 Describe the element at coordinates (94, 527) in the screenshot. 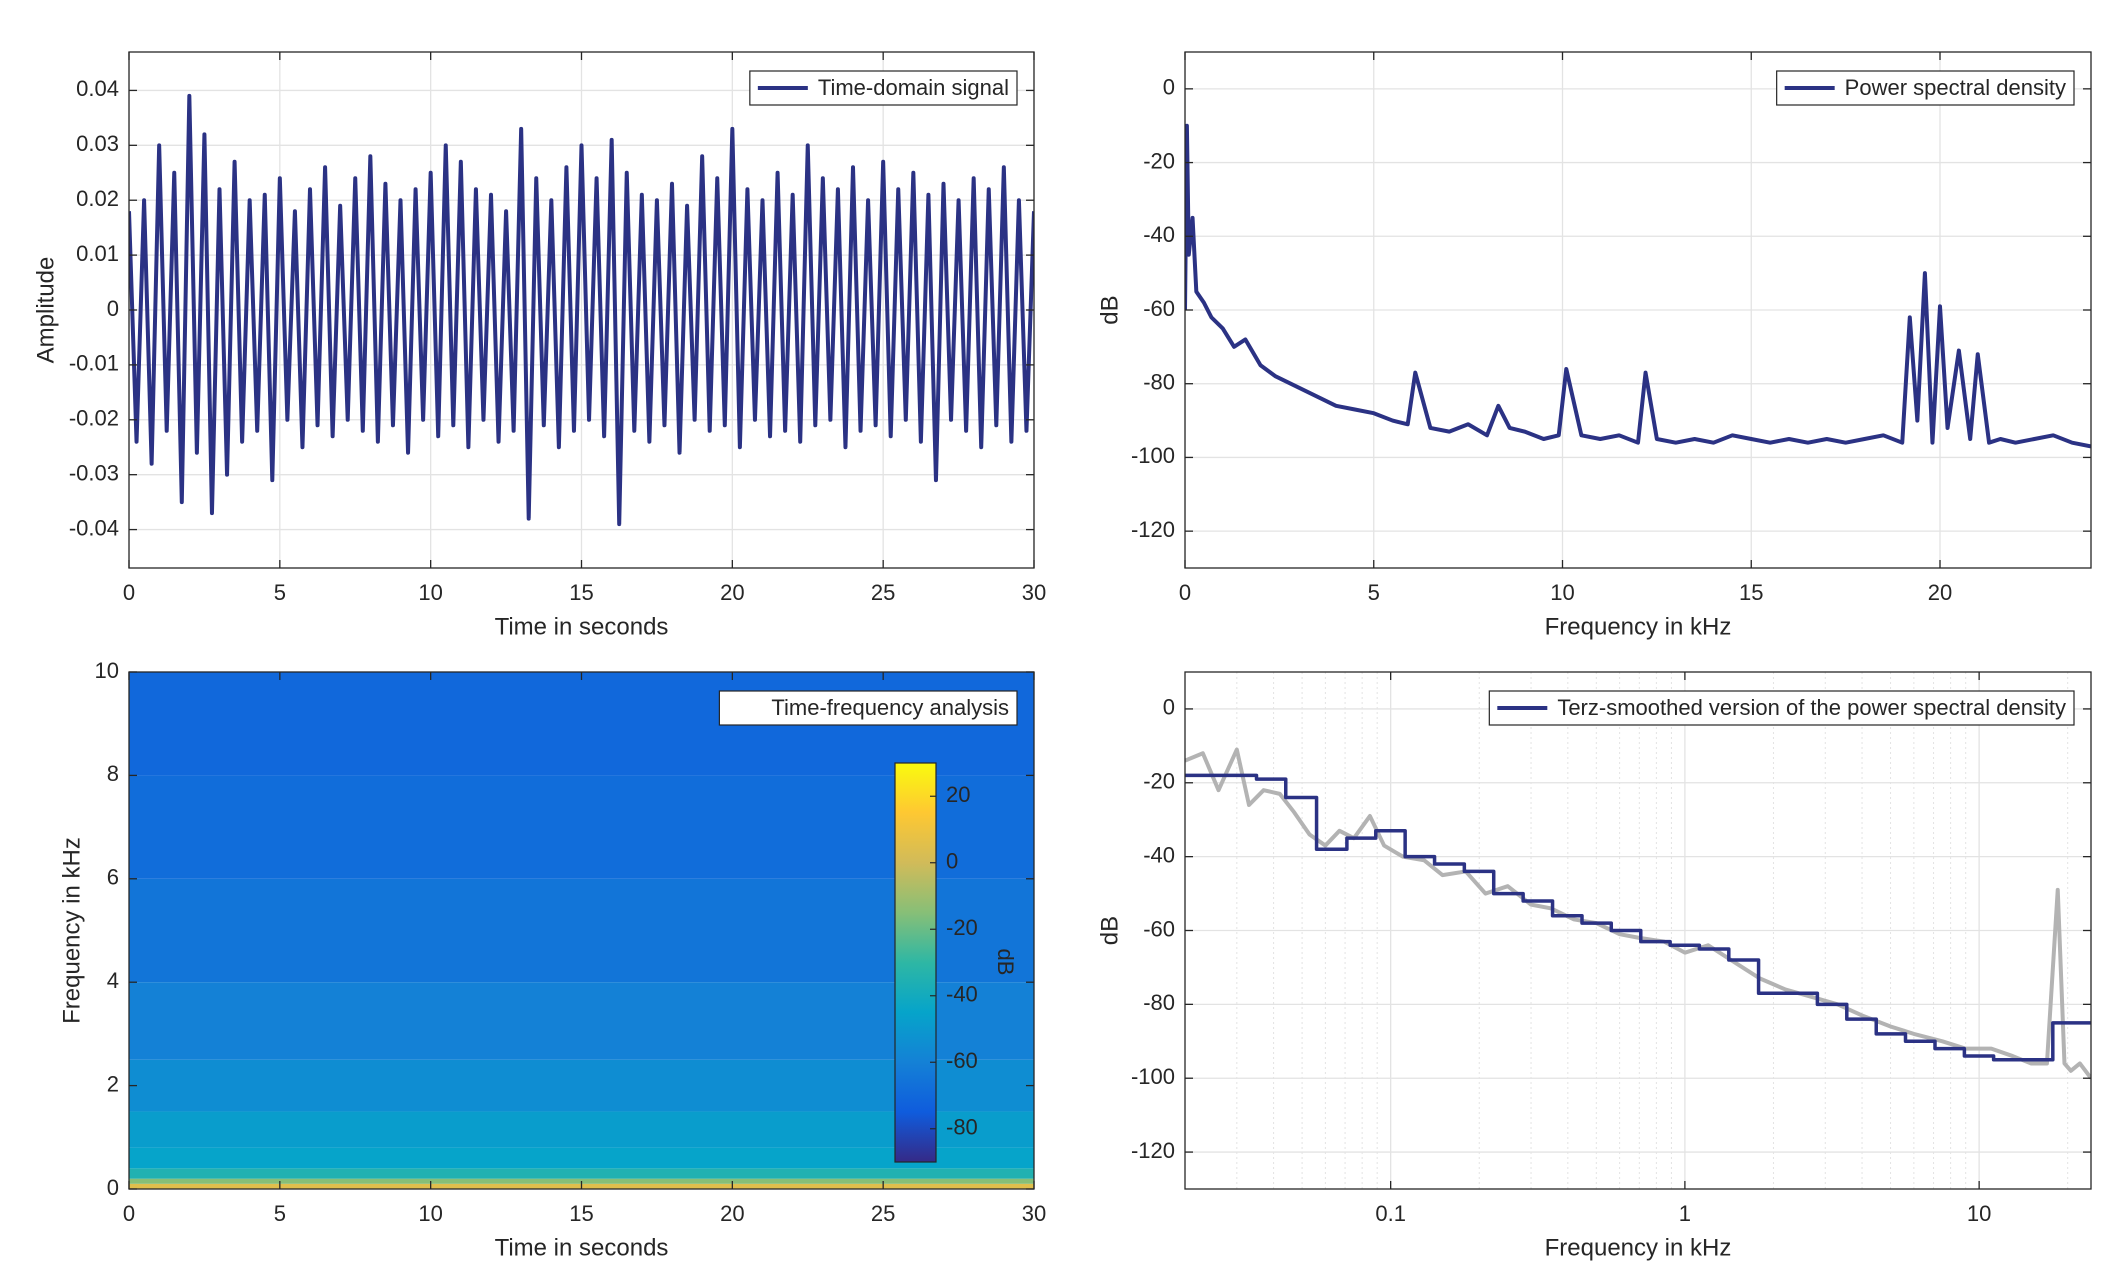

I see `y-tick-label: -0.04` at that location.